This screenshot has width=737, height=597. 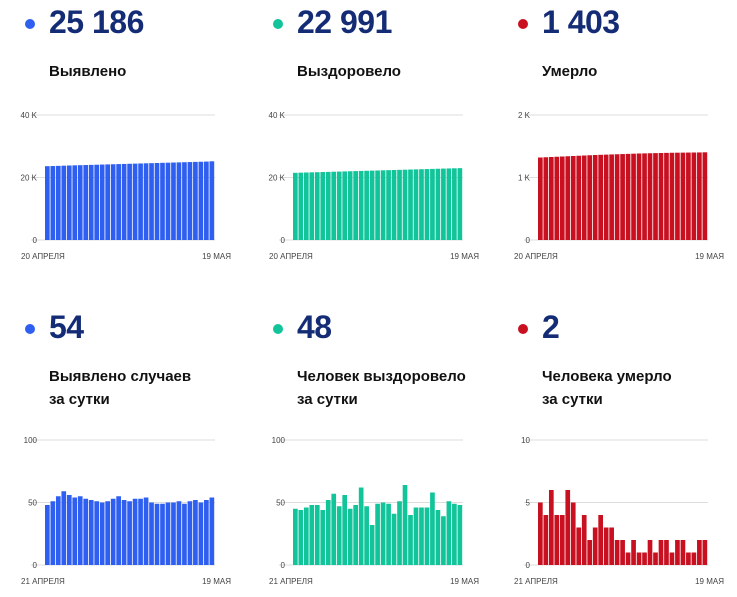 I want to click on panel-label-line: за сутки, so click(x=79, y=399).